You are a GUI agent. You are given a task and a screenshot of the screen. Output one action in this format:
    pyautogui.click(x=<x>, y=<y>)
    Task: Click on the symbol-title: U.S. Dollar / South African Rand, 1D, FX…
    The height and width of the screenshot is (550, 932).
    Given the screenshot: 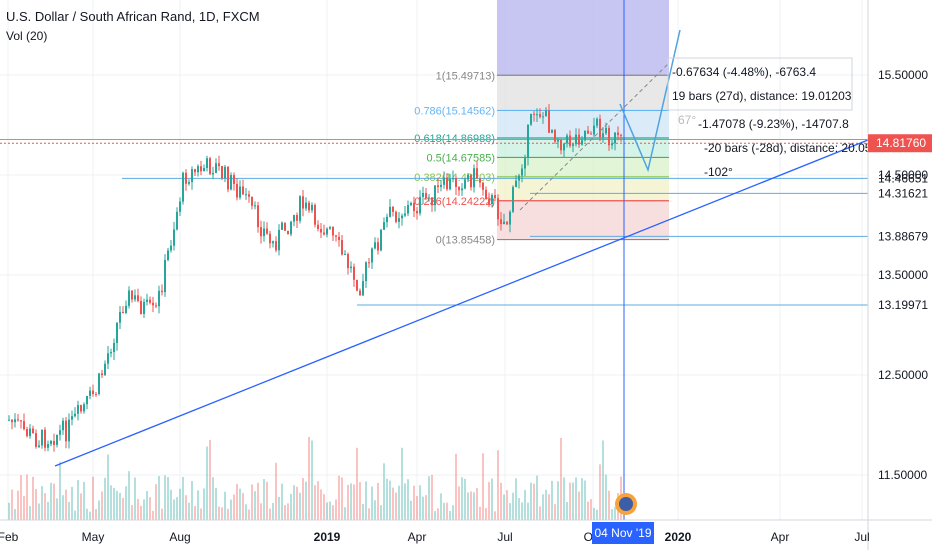 What is the action you would take?
    pyautogui.click(x=133, y=16)
    